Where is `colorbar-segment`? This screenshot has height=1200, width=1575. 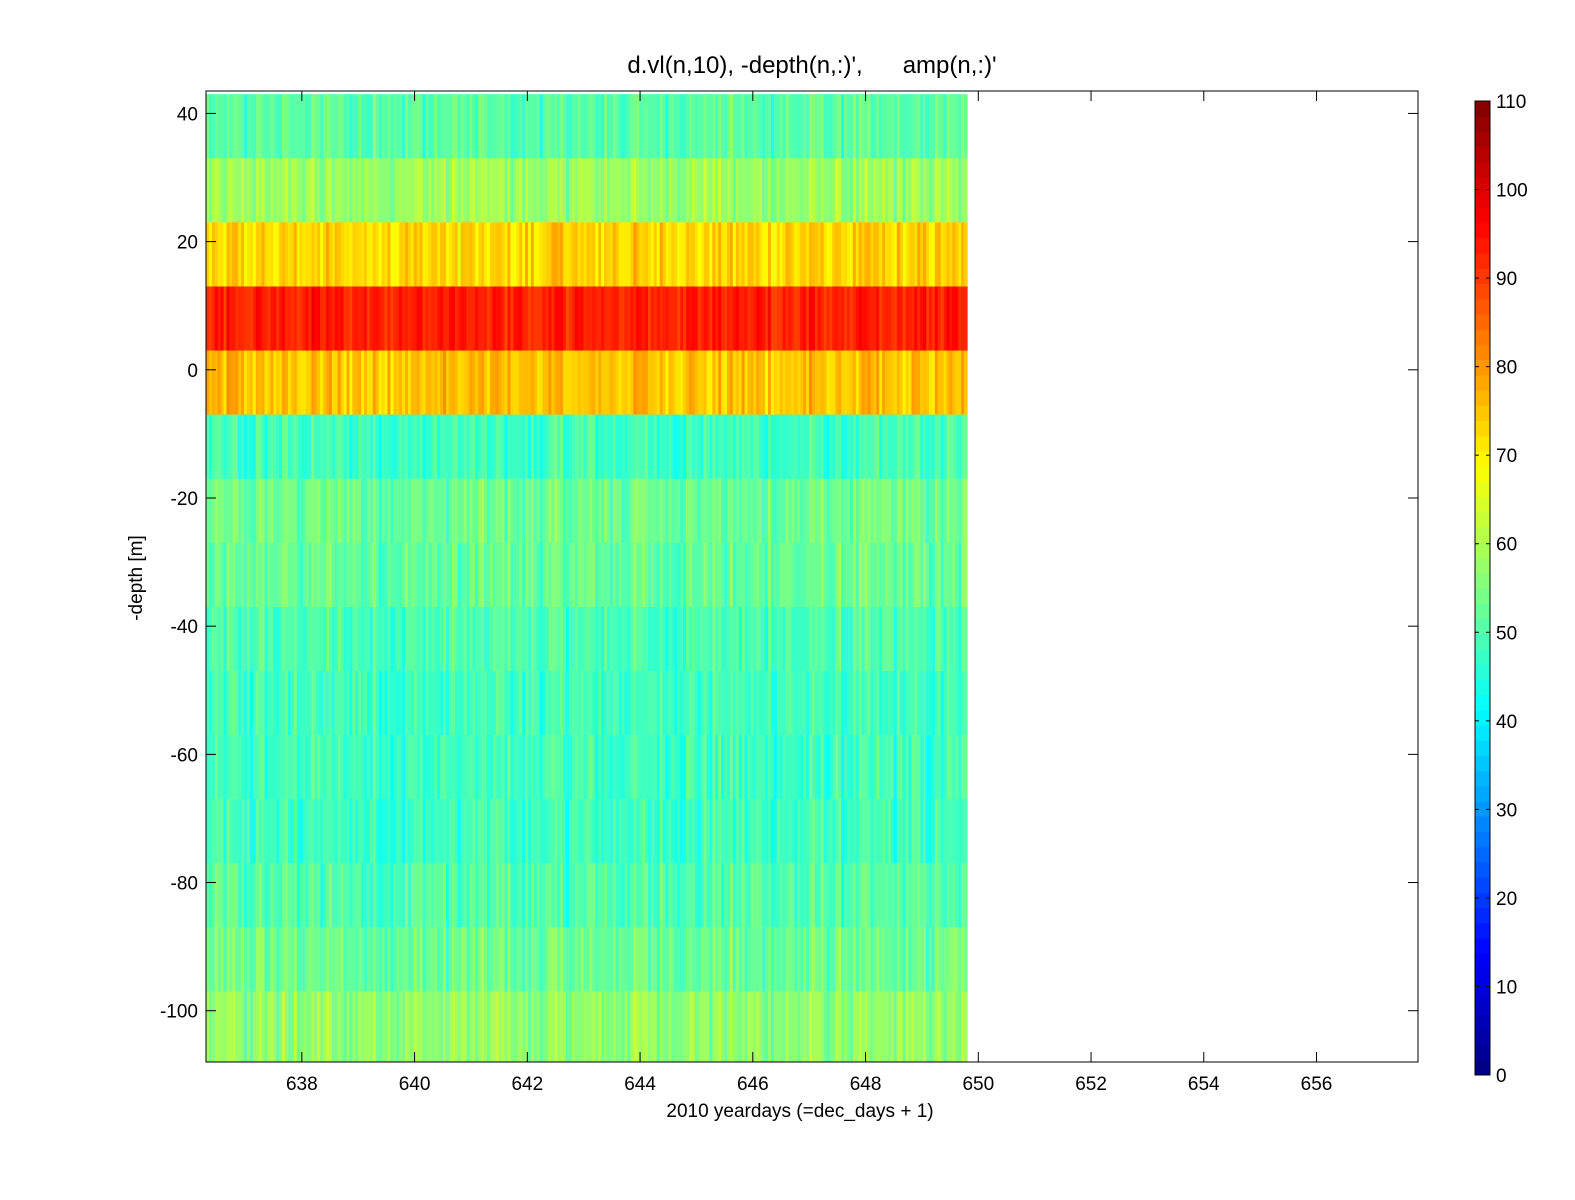 colorbar-segment is located at coordinates (1482, 976).